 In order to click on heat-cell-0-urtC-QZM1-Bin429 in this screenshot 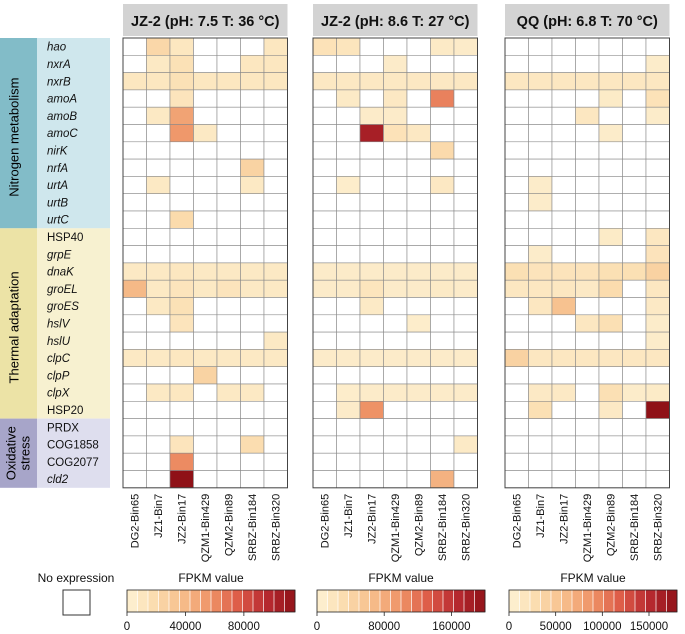, I will do `click(205, 219)`.